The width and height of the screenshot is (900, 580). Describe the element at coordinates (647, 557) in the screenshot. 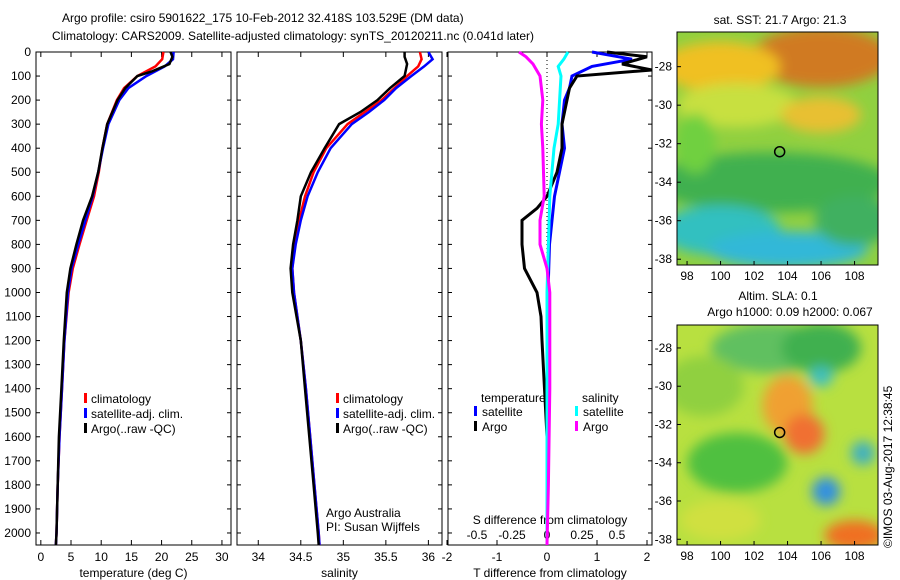

I see `x-tick-label: 2` at that location.